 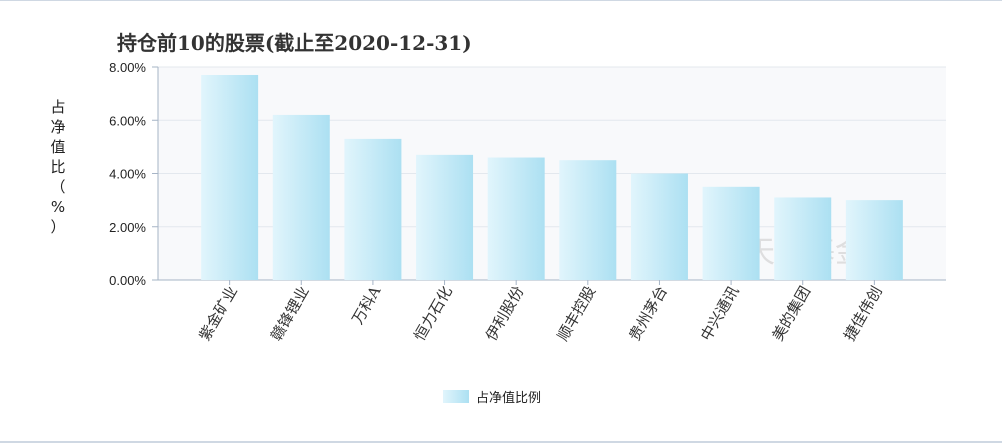 What do you see at coordinates (505, 313) in the screenshot?
I see `x-tick-label: 伊利股份` at bounding box center [505, 313].